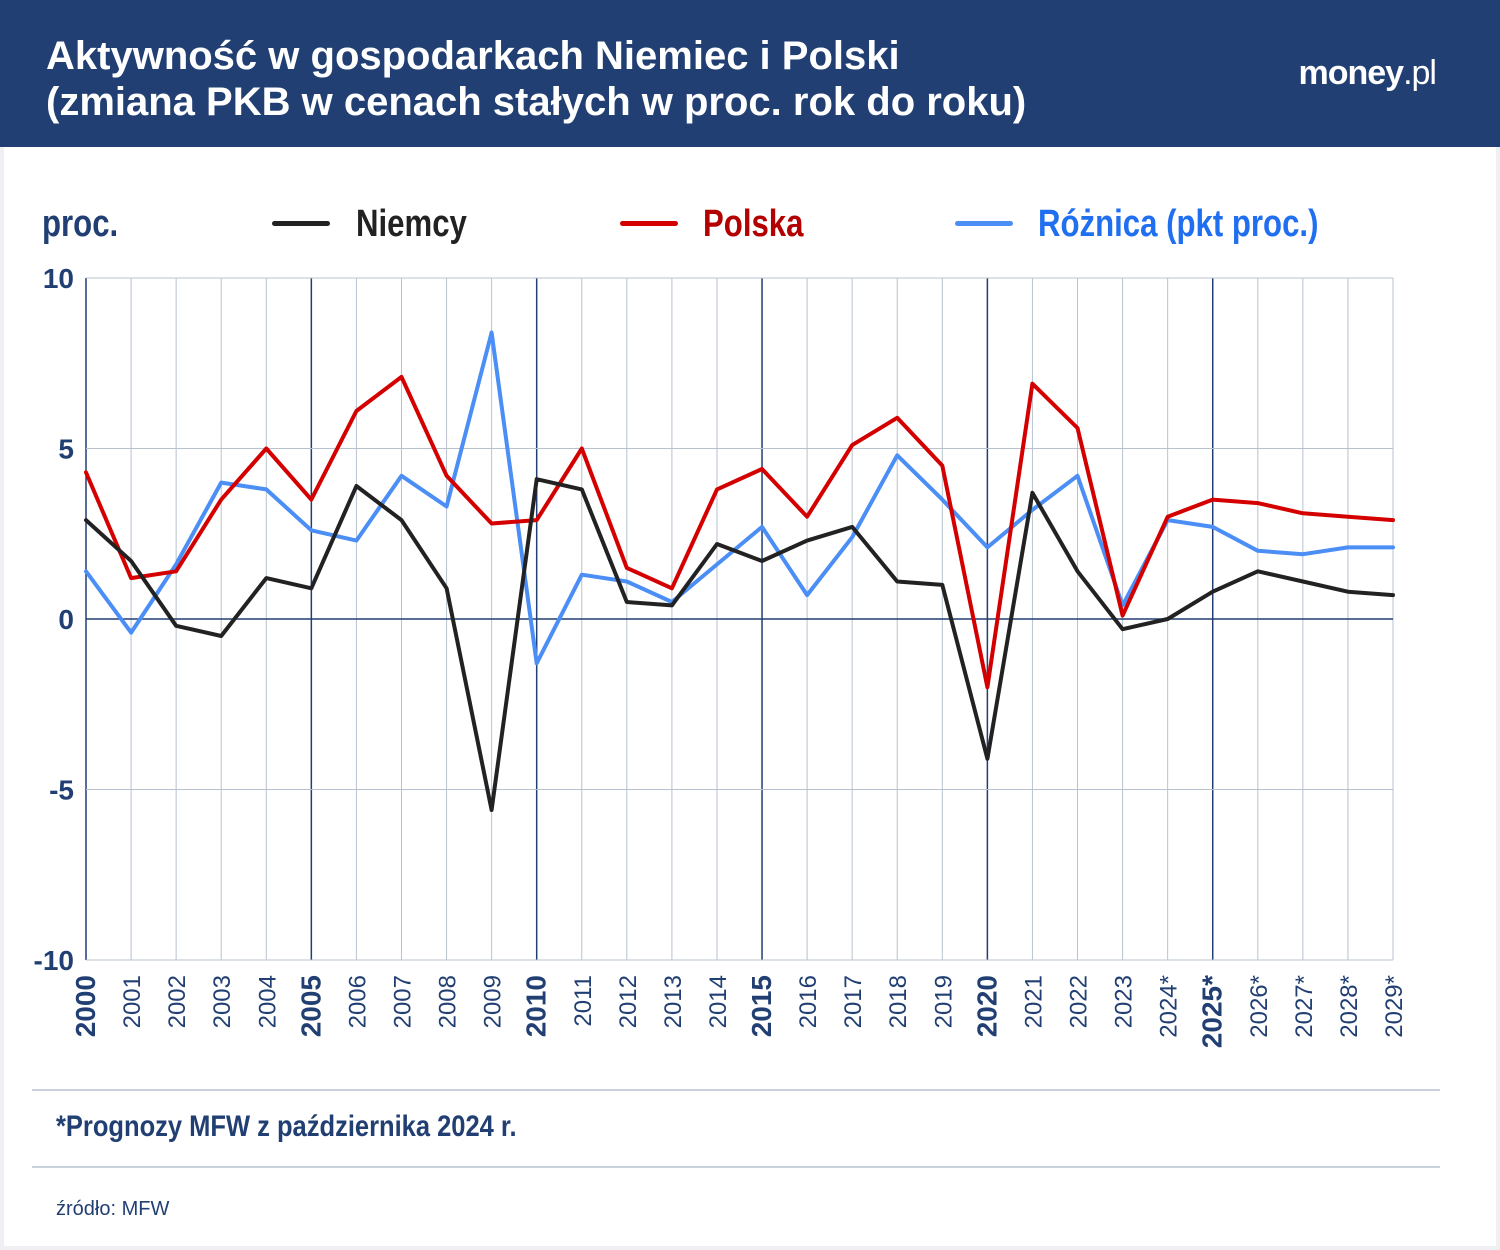 Image resolution: width=1500 pixels, height=1250 pixels. I want to click on x-tick-label: 2006, so click(357, 1001).